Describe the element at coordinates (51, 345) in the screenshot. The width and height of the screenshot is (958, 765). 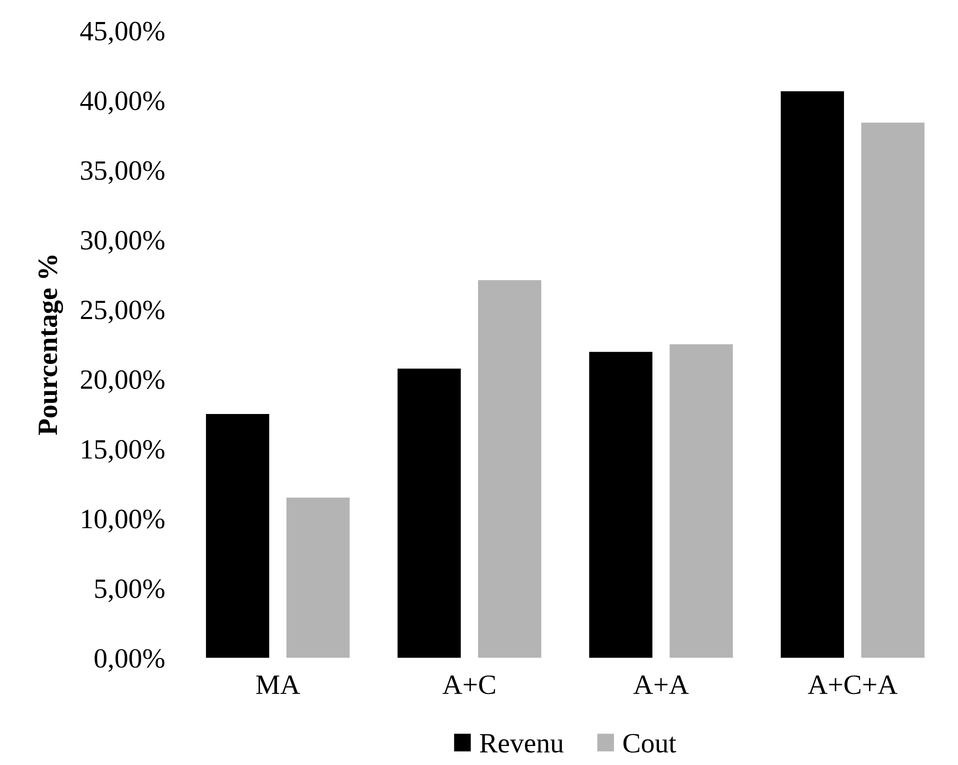
I see `y-axis-title: Pourcentage %` at that location.